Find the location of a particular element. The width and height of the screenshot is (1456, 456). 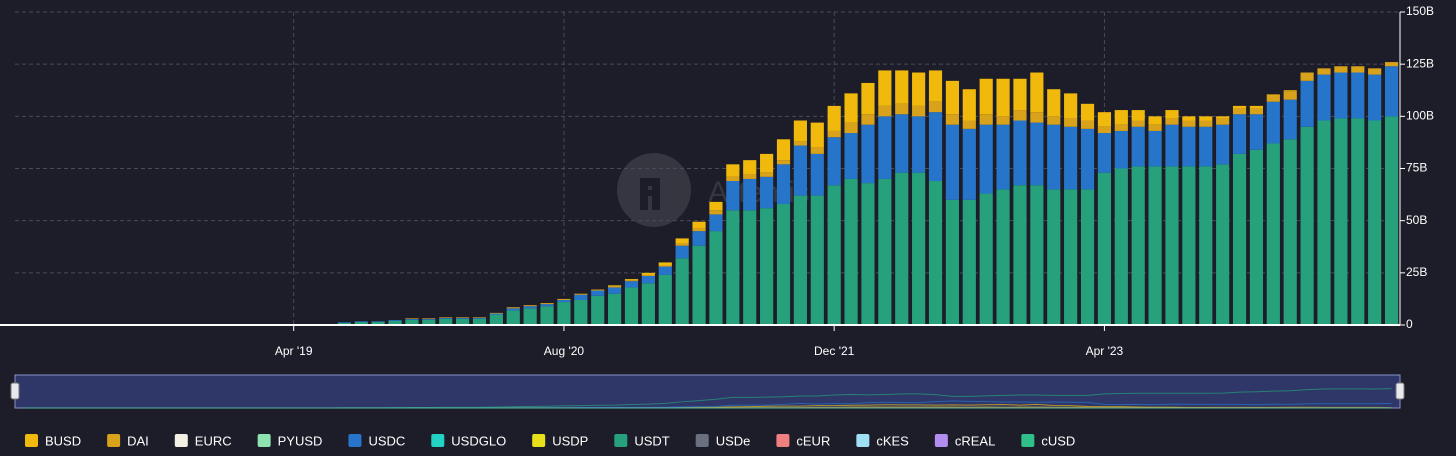

x-tick-label: Aug '20 is located at coordinates (564, 351).